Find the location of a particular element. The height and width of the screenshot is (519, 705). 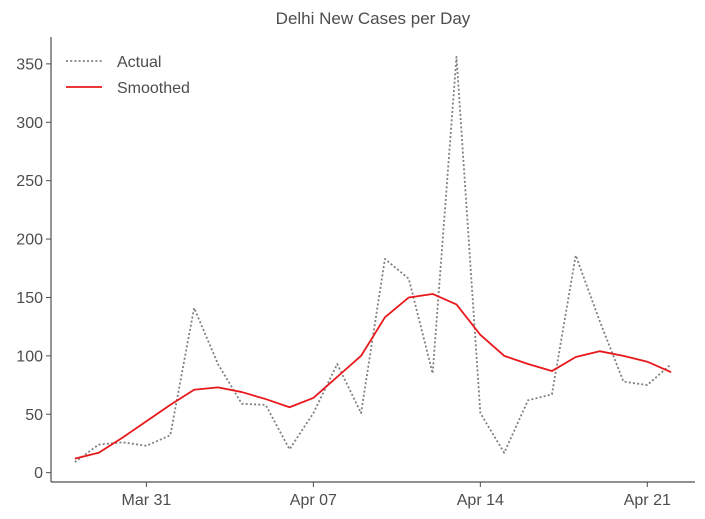

y-tick-label: 0 is located at coordinates (38, 473).